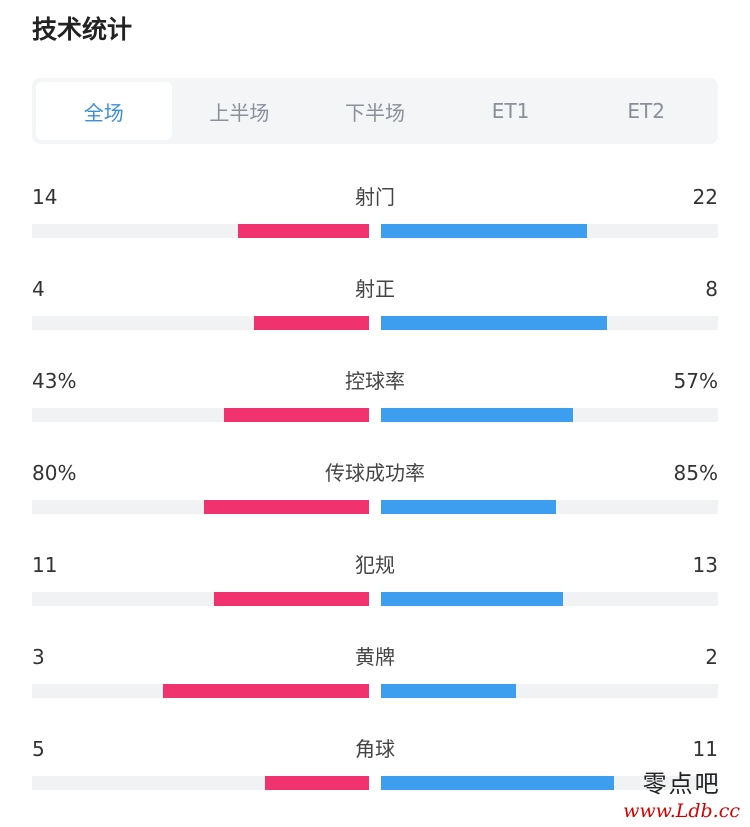 The image size is (750, 827). What do you see at coordinates (82, 29) in the screenshot?
I see `page-title: 技术统计` at bounding box center [82, 29].